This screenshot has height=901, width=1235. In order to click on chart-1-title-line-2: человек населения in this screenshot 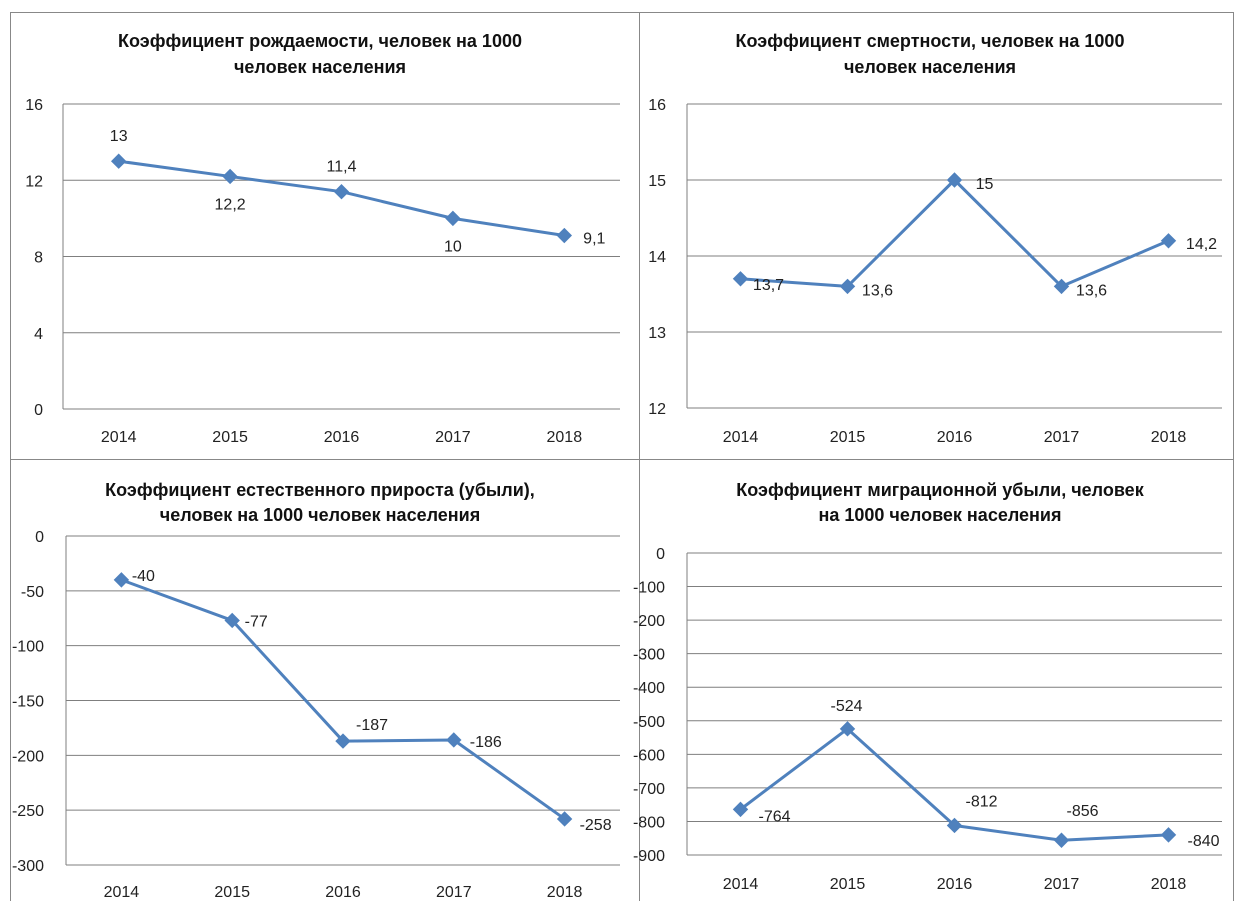, I will do `click(320, 67)`.